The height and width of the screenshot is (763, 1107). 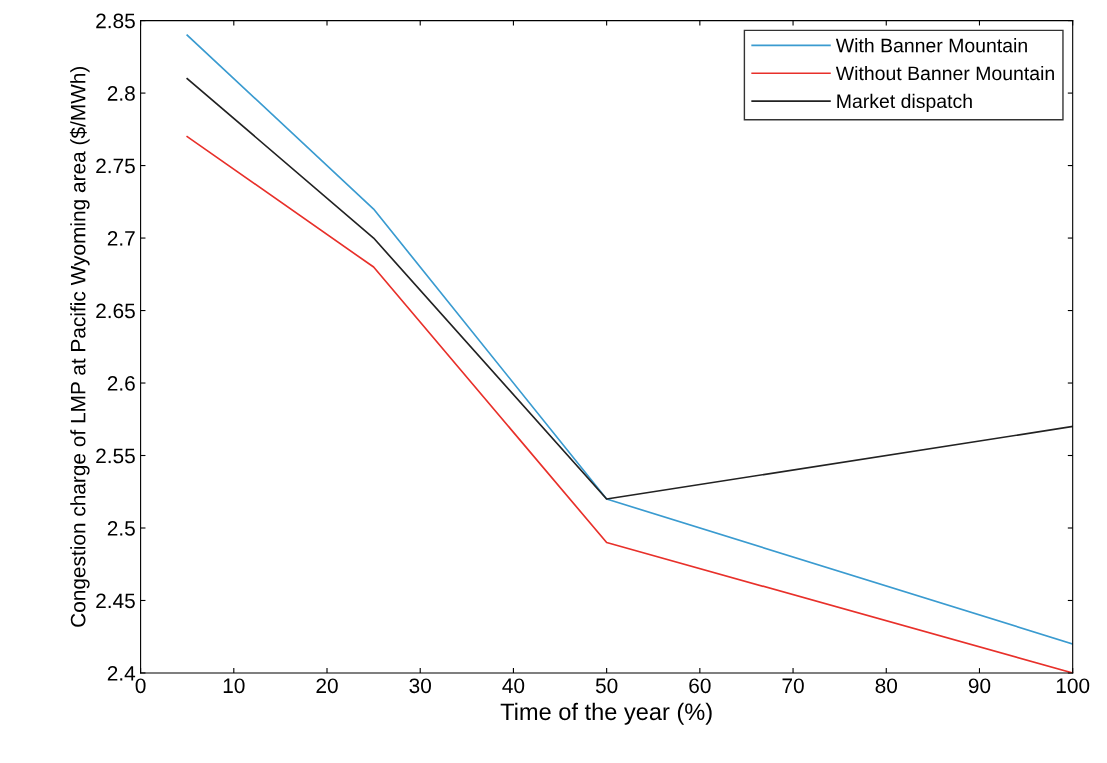 I want to click on y-tick-label: 2.45, so click(x=115, y=601).